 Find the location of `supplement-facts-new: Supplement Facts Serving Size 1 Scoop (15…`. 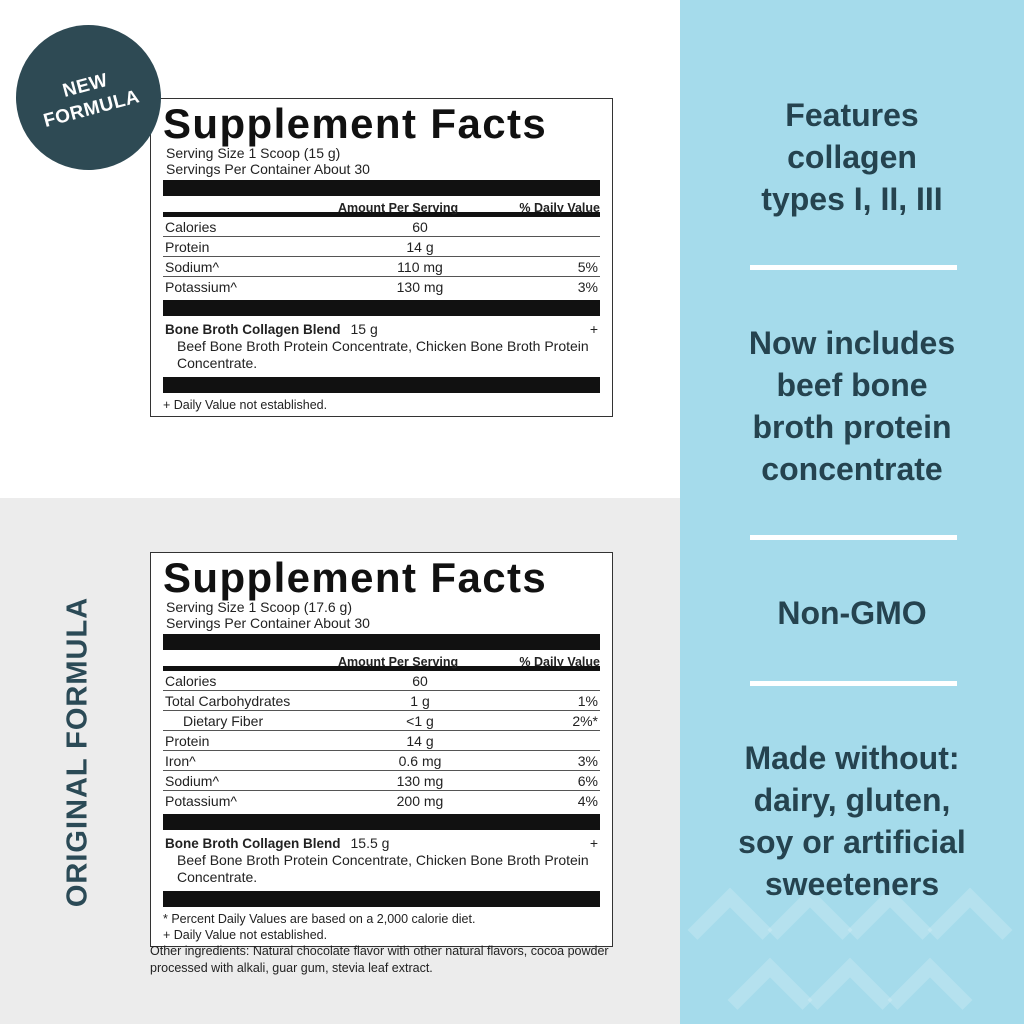

supplement-facts-new: Supplement Facts Serving Size 1 Scoop (15… is located at coordinates (381, 257).